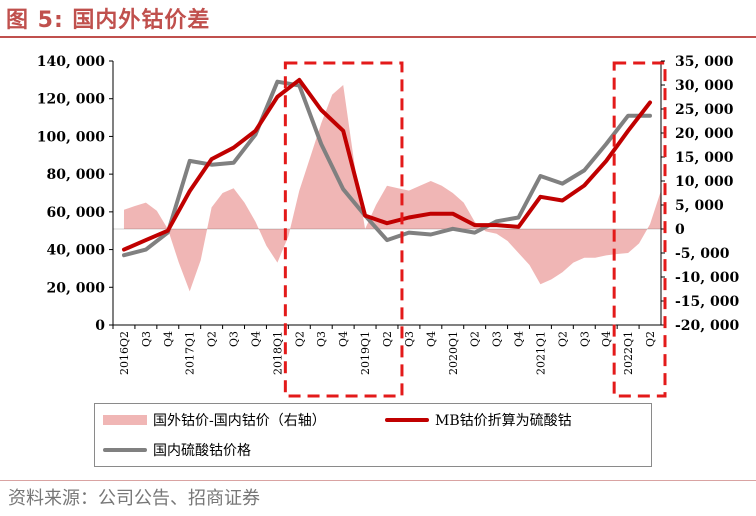  I want to click on right-tick-label: 15, 000, so click(704, 158).